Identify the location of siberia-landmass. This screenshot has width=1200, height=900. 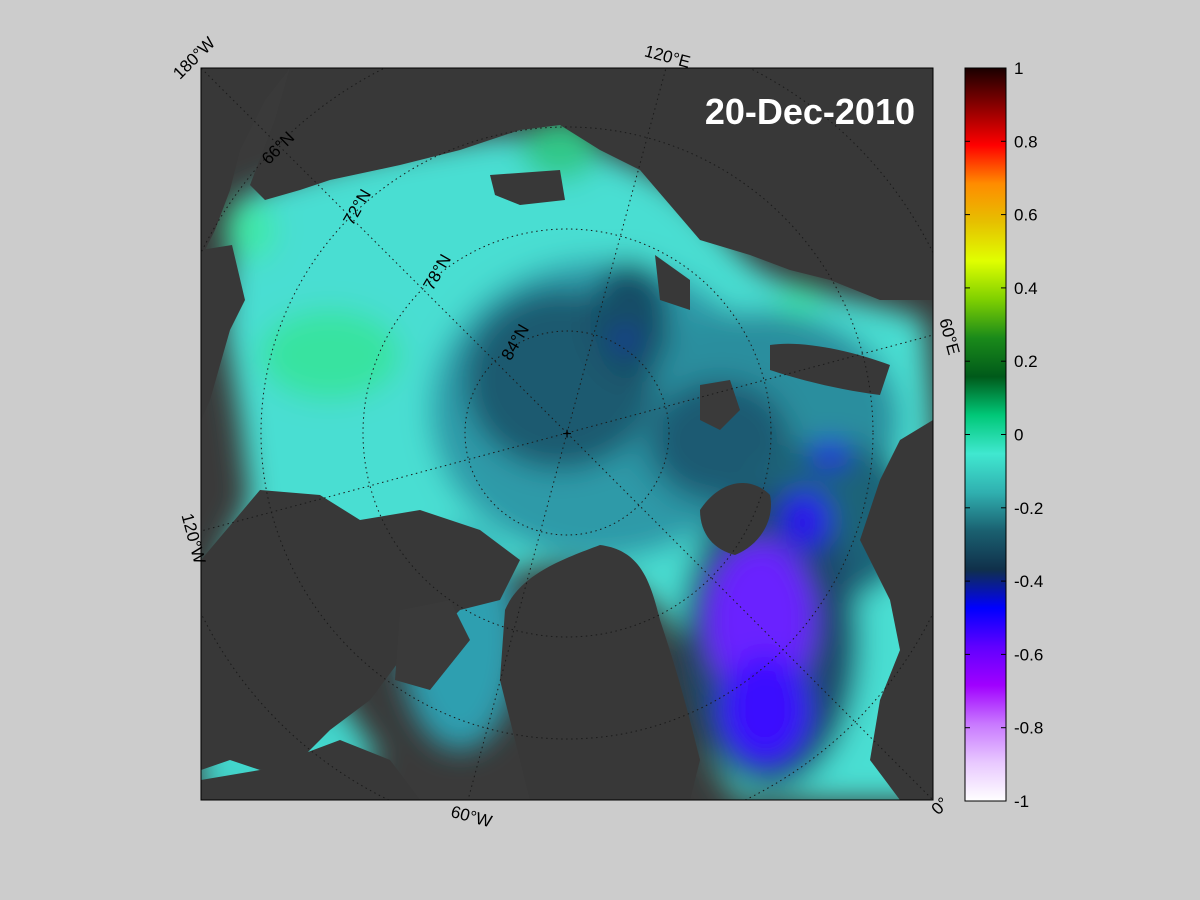
(591, 184).